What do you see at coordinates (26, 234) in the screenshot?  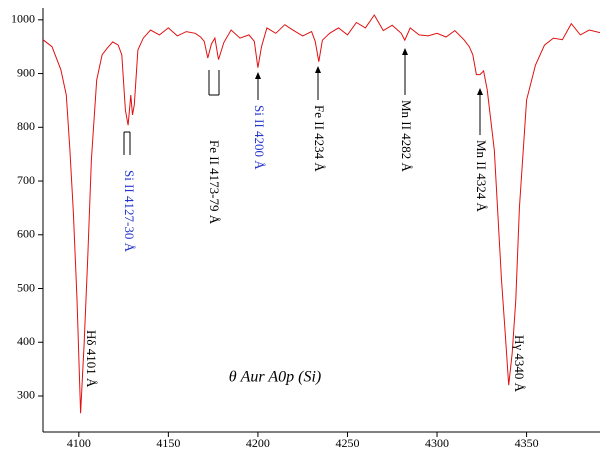 I see `y-tick-label: 600` at bounding box center [26, 234].